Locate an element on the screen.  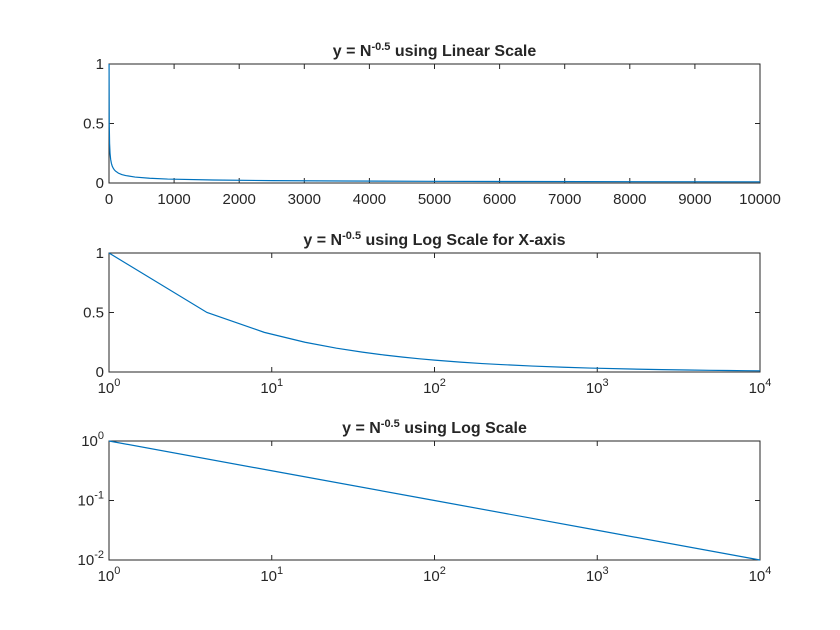
x-tick-label: 9000 is located at coordinates (694, 199).